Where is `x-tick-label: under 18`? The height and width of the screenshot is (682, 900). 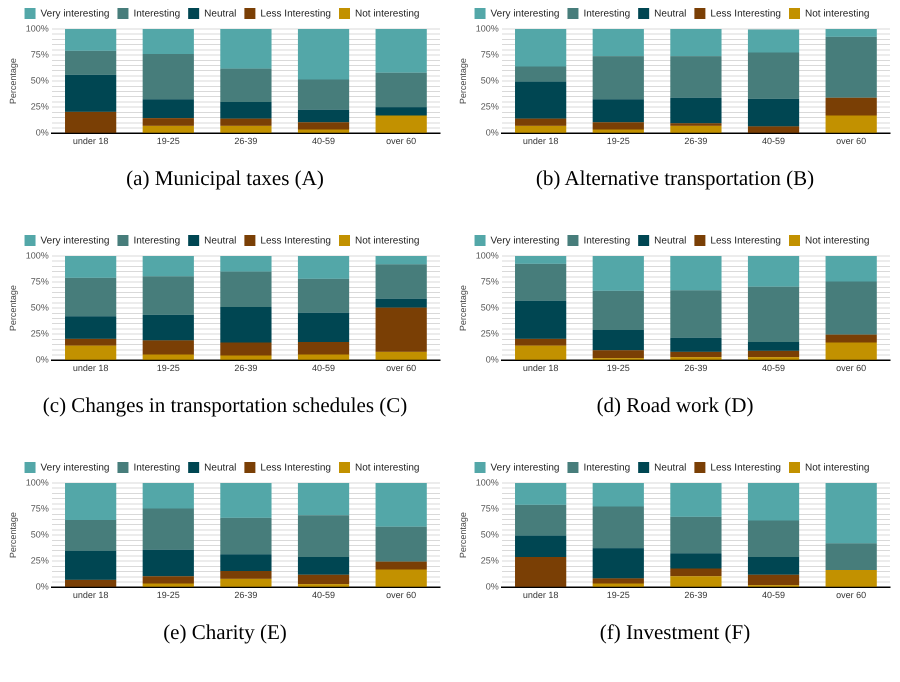
x-tick-label: under 18 is located at coordinates (90, 368).